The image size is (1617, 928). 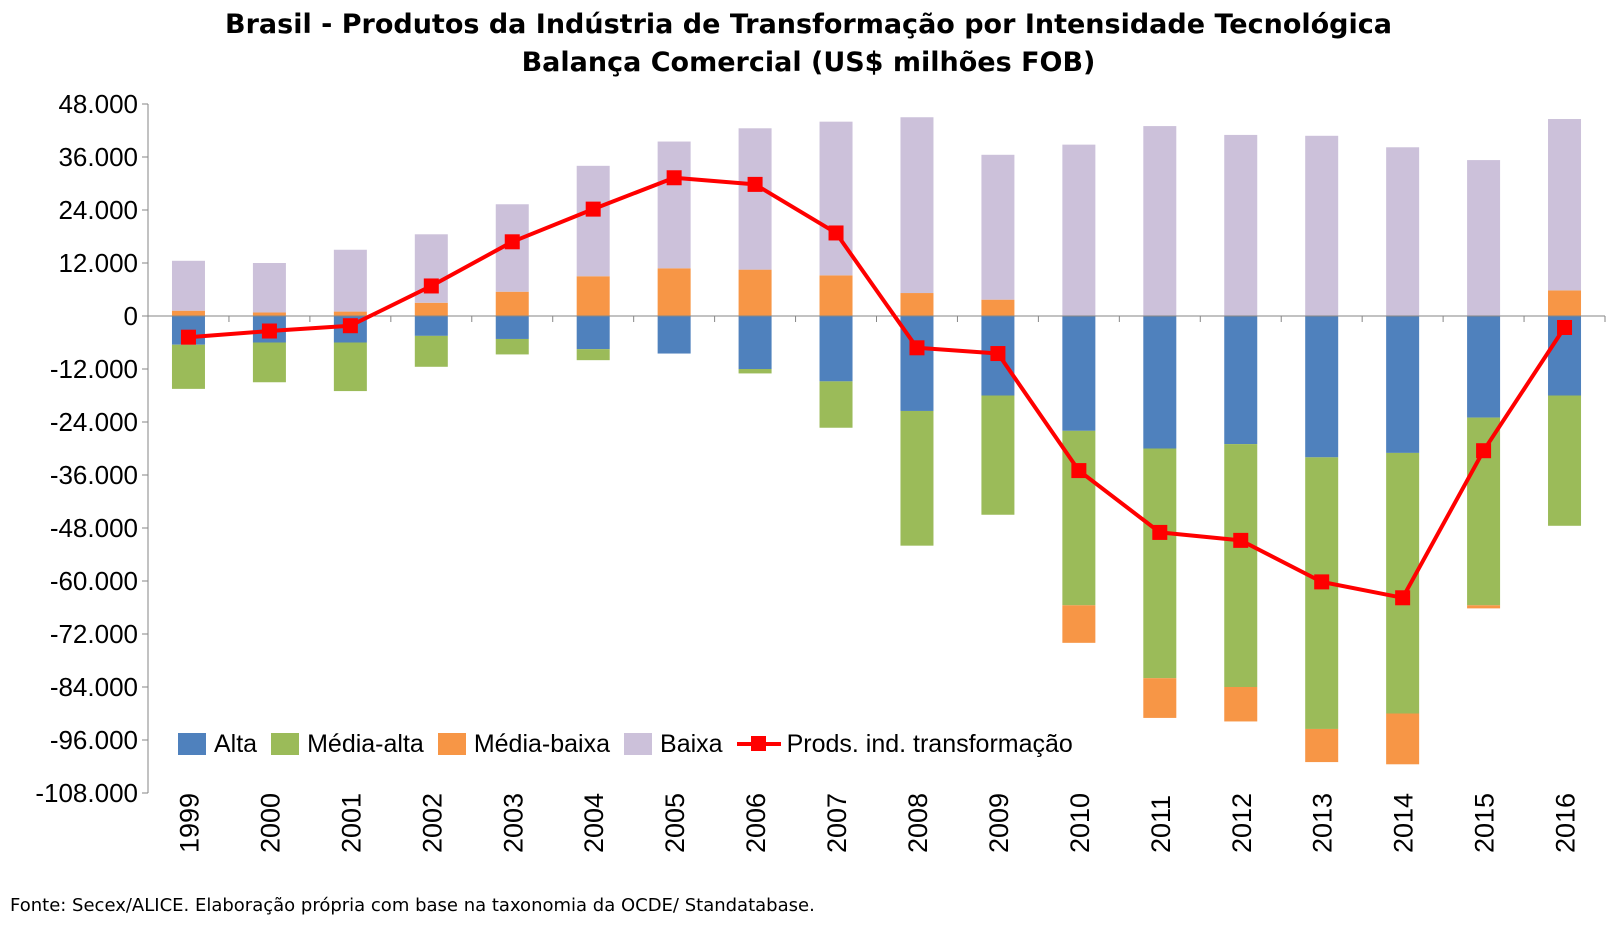 What do you see at coordinates (1403, 739) in the screenshot?
I see `bar-m-dia-baixa-2014` at bounding box center [1403, 739].